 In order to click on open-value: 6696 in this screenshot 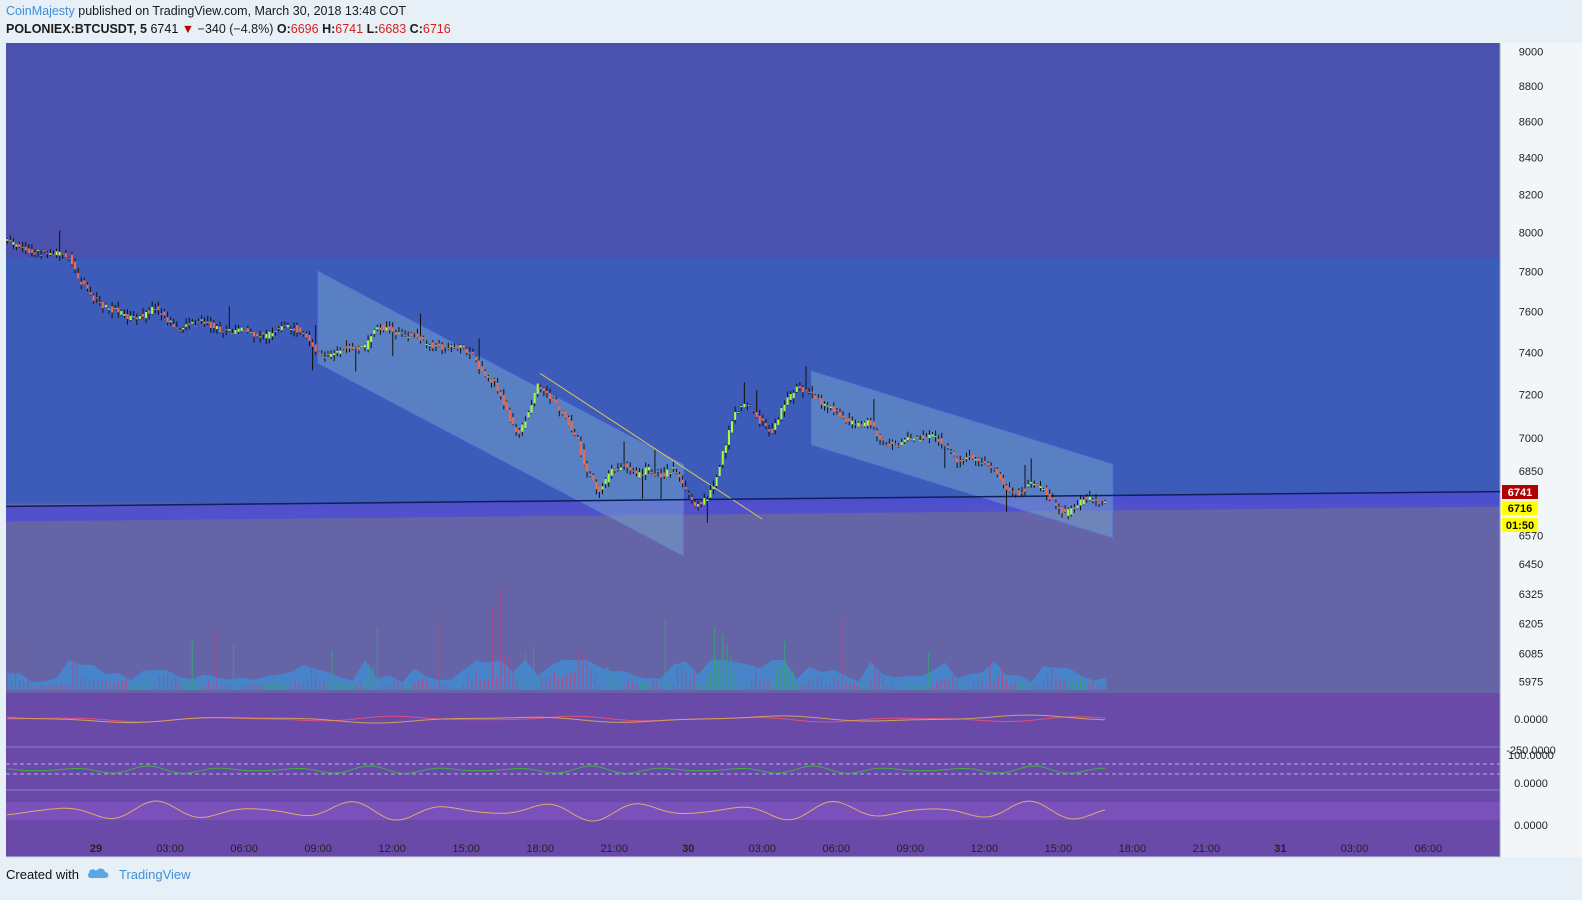, I will do `click(304, 29)`.